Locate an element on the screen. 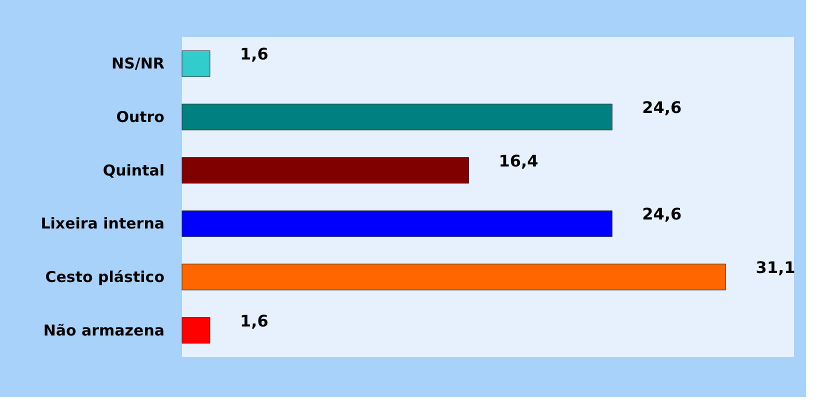 The image size is (835, 403). data-label: 16,4 is located at coordinates (518, 160).